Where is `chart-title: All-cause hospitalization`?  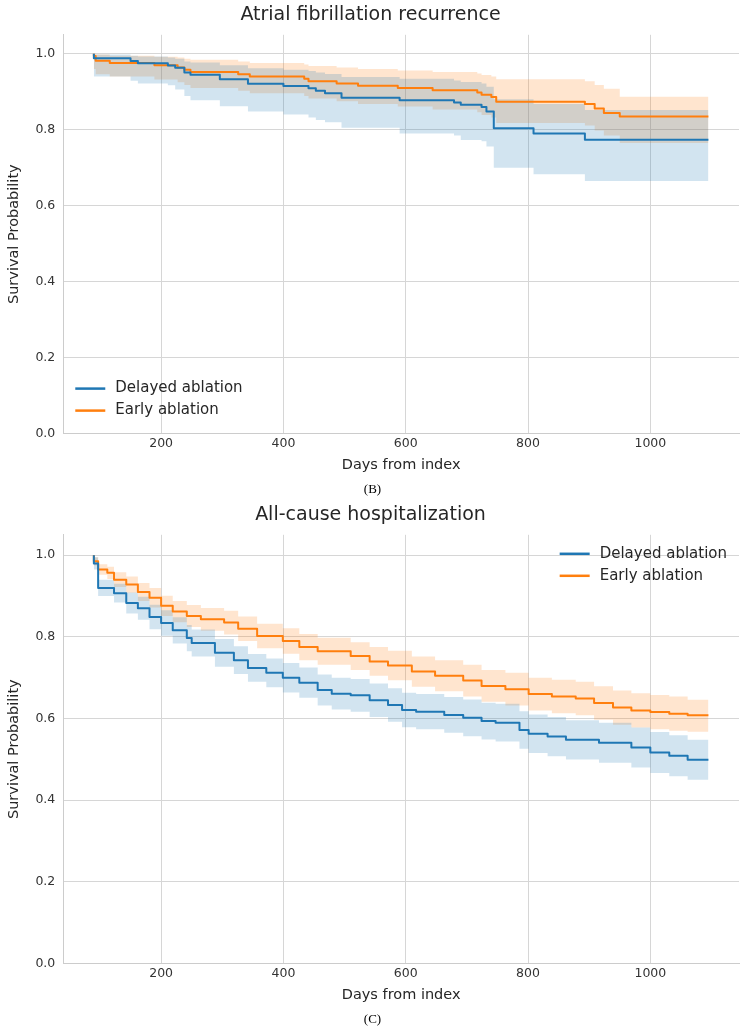 chart-title: All-cause hospitalization is located at coordinates (370, 513).